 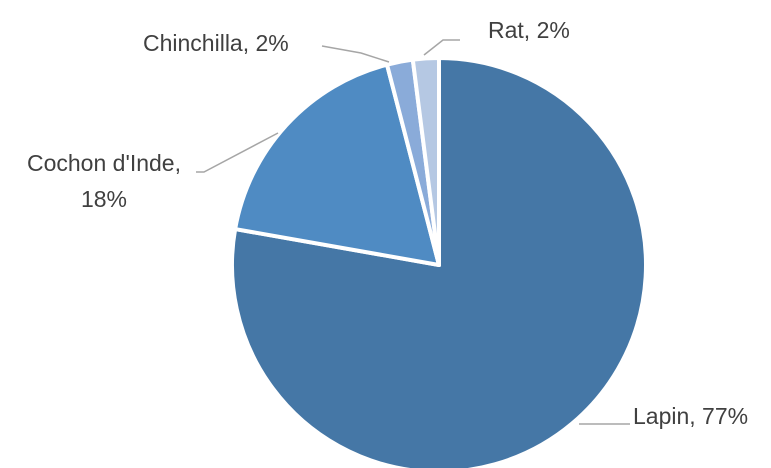 What do you see at coordinates (442, 47) in the screenshot?
I see `leader-line-rat` at bounding box center [442, 47].